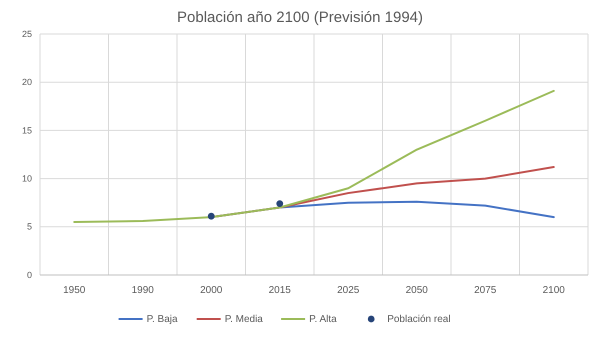 The height and width of the screenshot is (337, 600). What do you see at coordinates (485, 290) in the screenshot?
I see `x-tick-label: 2075` at bounding box center [485, 290].